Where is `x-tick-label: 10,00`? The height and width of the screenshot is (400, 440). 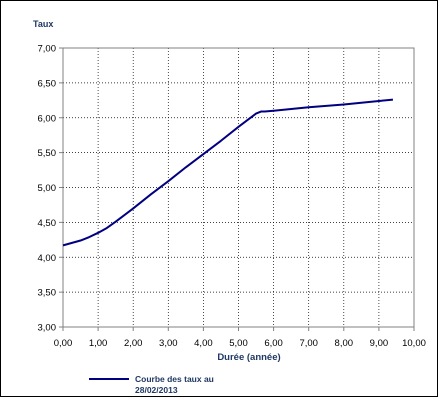
x-tick-label: 10,00 is located at coordinates (414, 343).